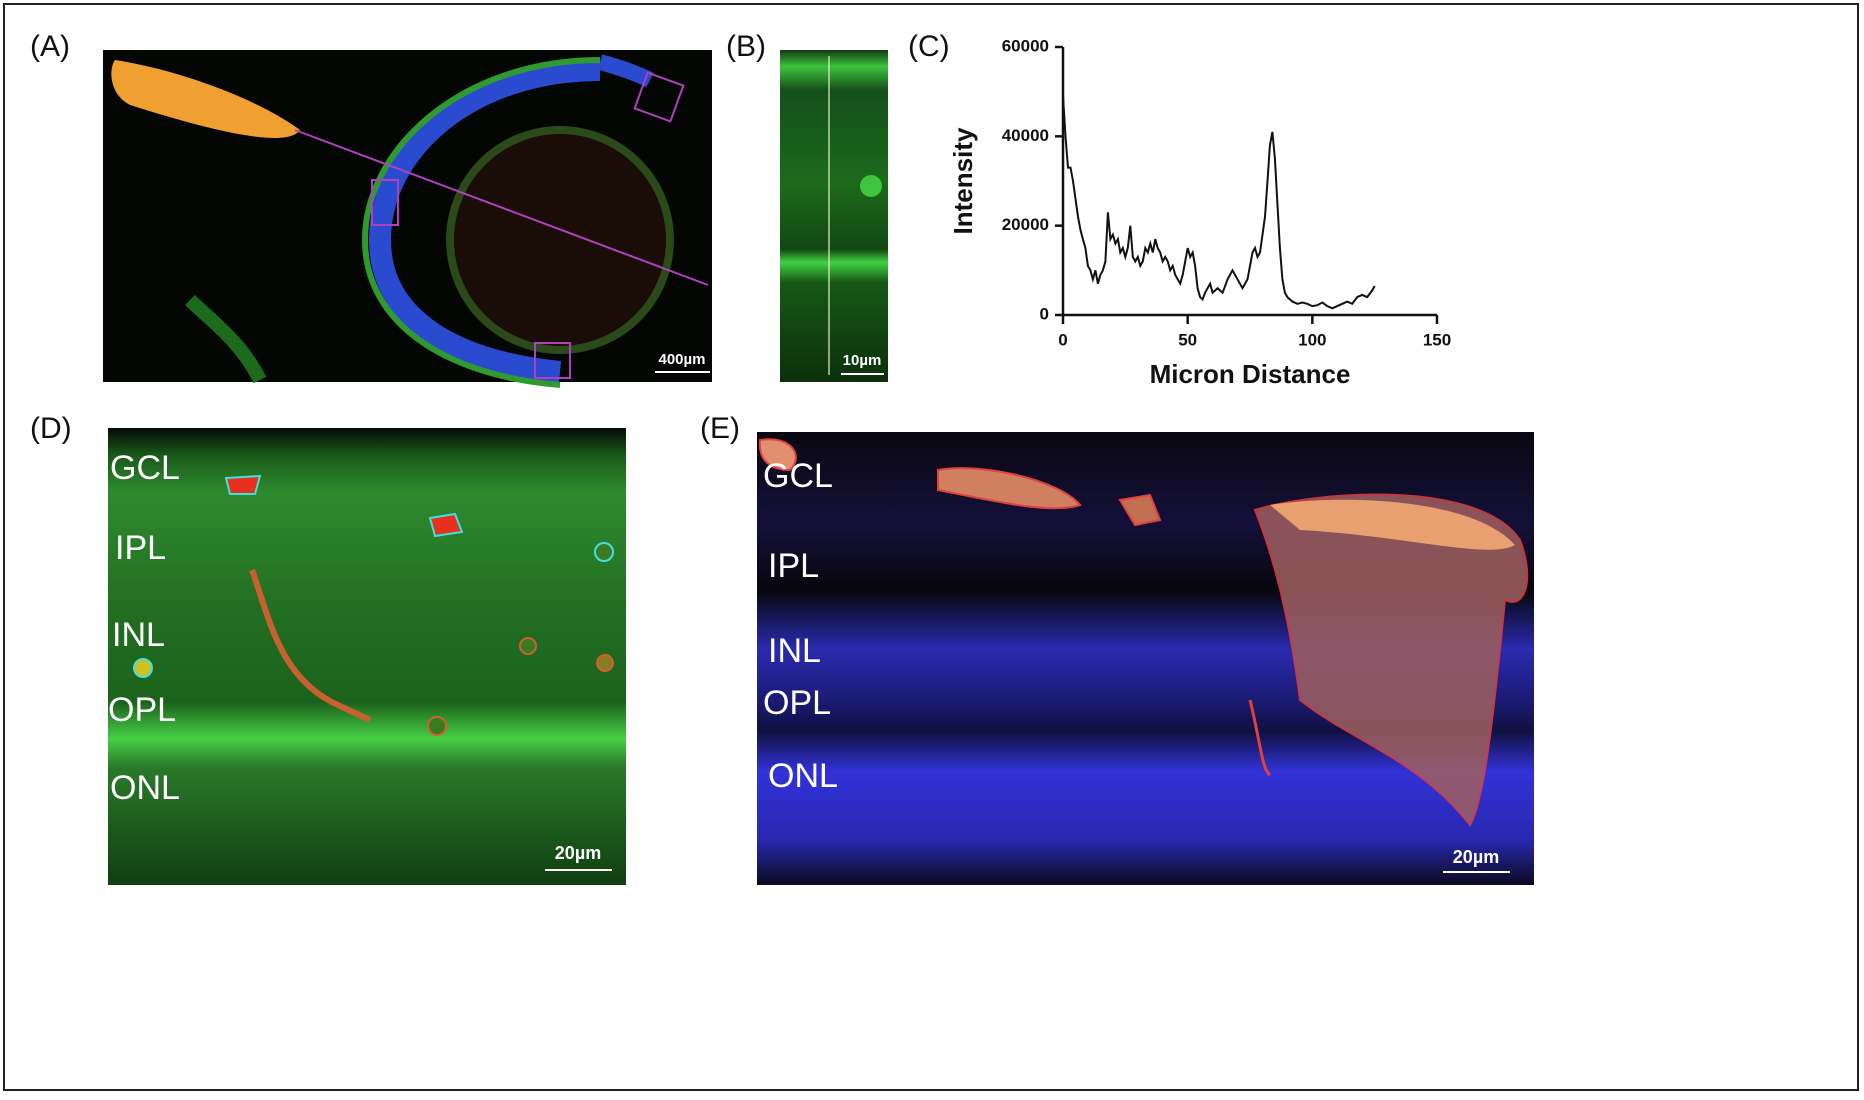 This screenshot has width=1864, height=1100. I want to click on y-tick-label: 20000, so click(1025, 224).